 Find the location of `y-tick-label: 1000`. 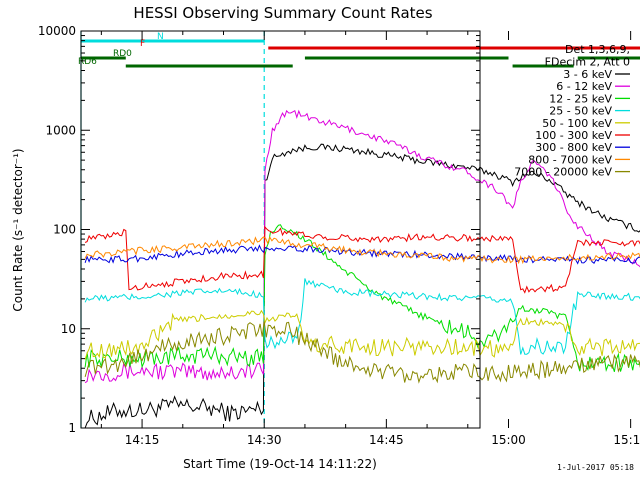

y-tick-label: 1000 is located at coordinates (60, 130).